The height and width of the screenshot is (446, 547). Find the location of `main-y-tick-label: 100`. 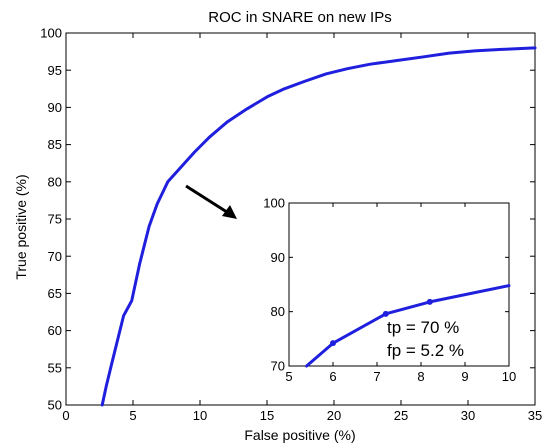

main-y-tick-label: 100 is located at coordinates (51, 33).